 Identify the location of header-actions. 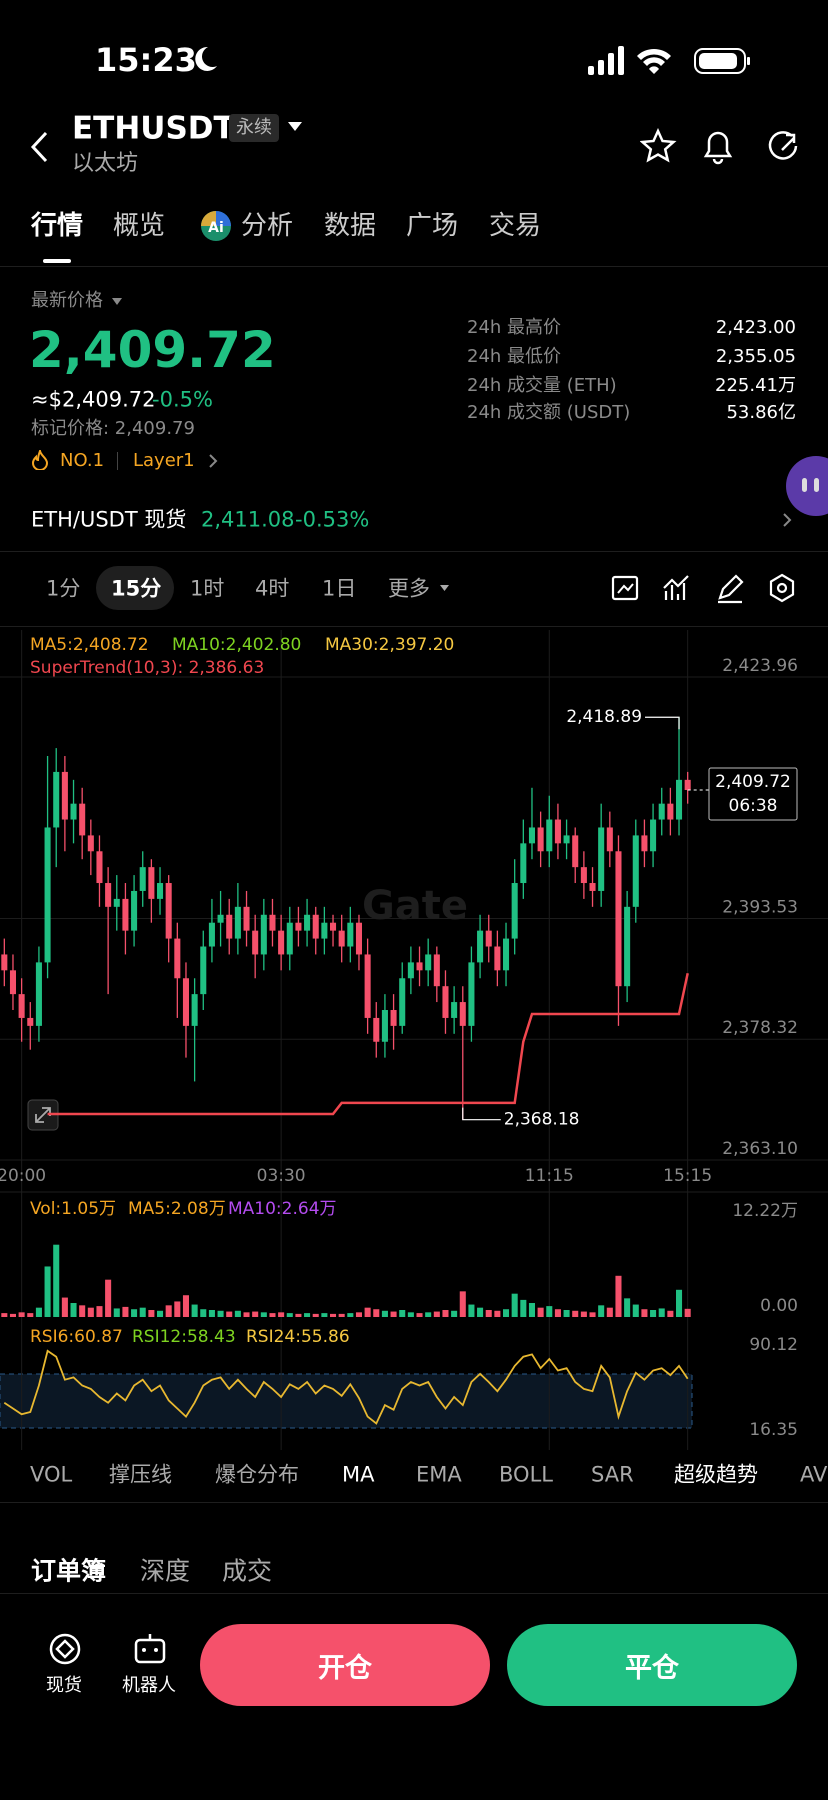
(725, 147).